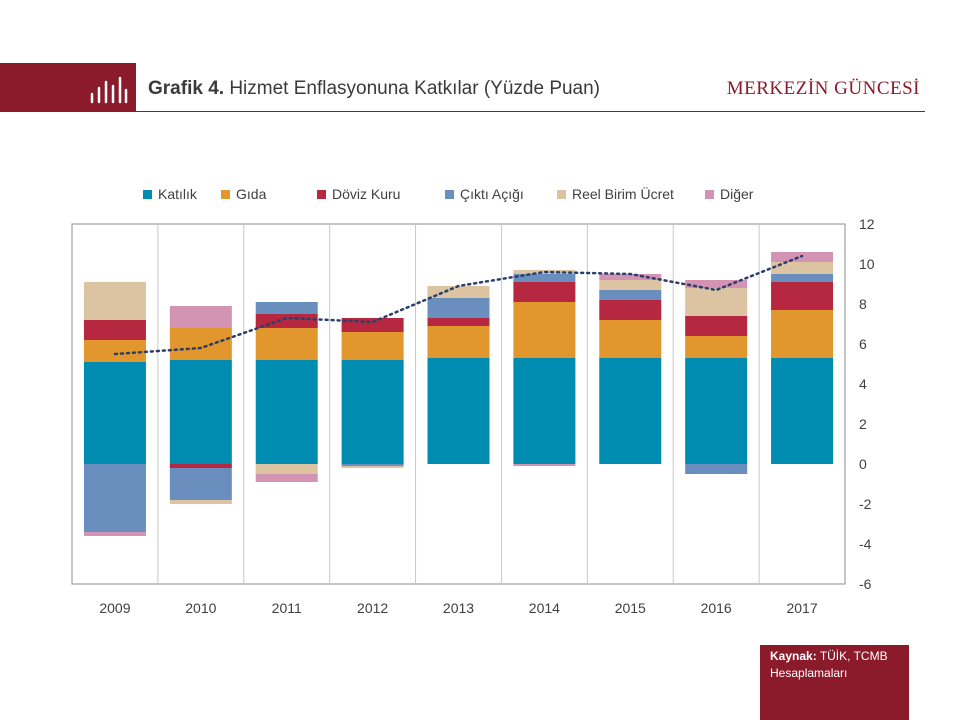 The image size is (960, 720). Describe the element at coordinates (458, 608) in the screenshot. I see `x-tick-label: 2013` at that location.